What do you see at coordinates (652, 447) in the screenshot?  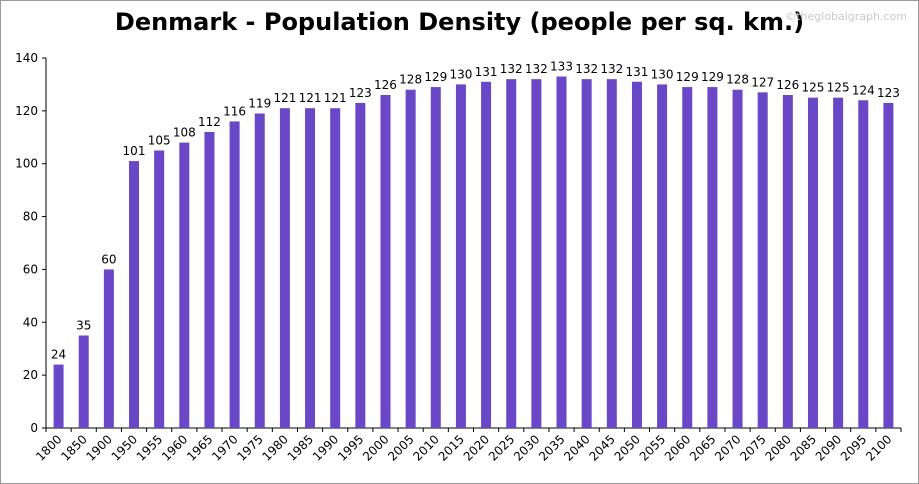 I see `x-tick-label: 2055` at bounding box center [652, 447].